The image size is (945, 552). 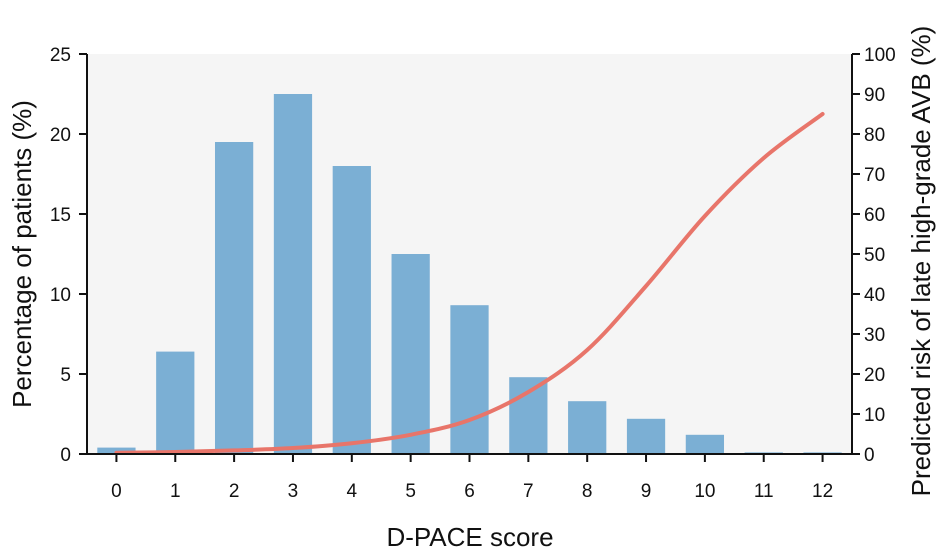 What do you see at coordinates (22, 254) in the screenshot?
I see `left-y-axis-title: Percentage of patients (%)` at bounding box center [22, 254].